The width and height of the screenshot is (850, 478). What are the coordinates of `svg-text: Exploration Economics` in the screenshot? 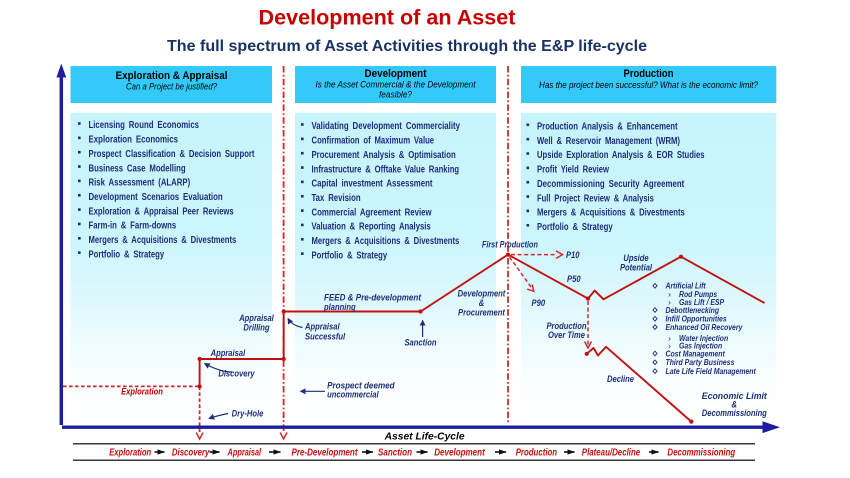 It's located at (134, 140).